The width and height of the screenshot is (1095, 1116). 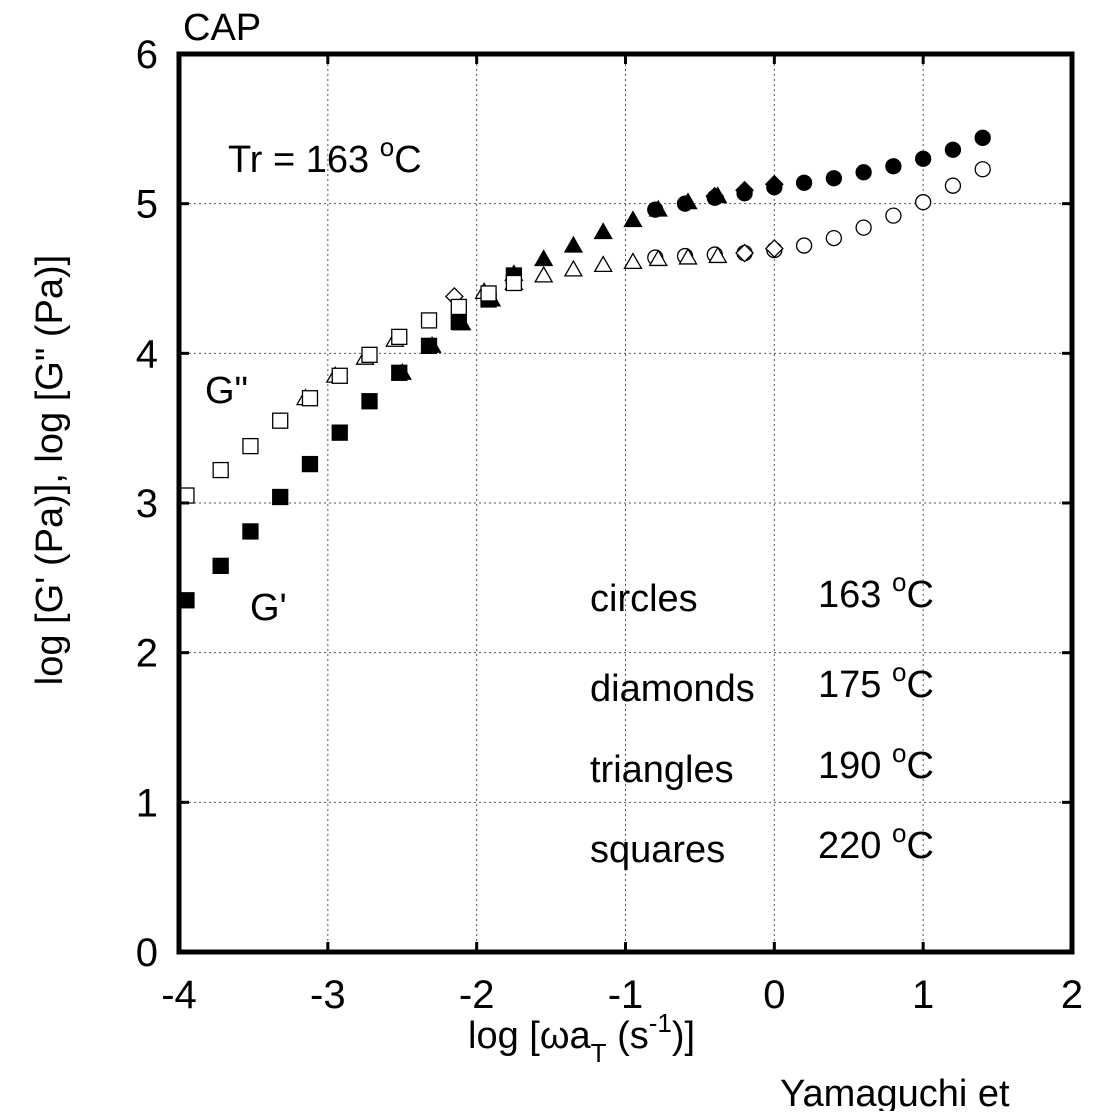 I want to click on x-tick-label-2: -2, so click(x=477, y=995).